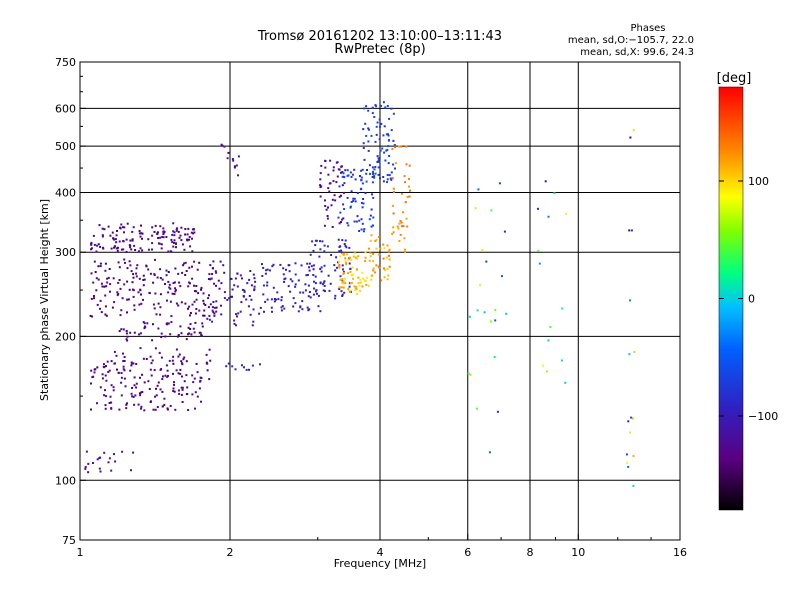 Image resolution: width=800 pixels, height=600 pixels. I want to click on y-tick-label: 400, so click(65, 192).